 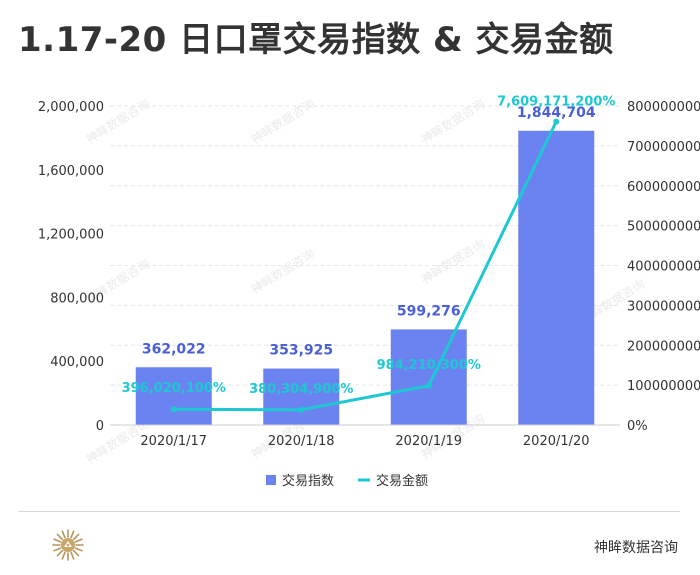 What do you see at coordinates (316, 40) in the screenshot?
I see `page-title: 1.17-20 日口罩交易指数 & 交易金额` at bounding box center [316, 40].